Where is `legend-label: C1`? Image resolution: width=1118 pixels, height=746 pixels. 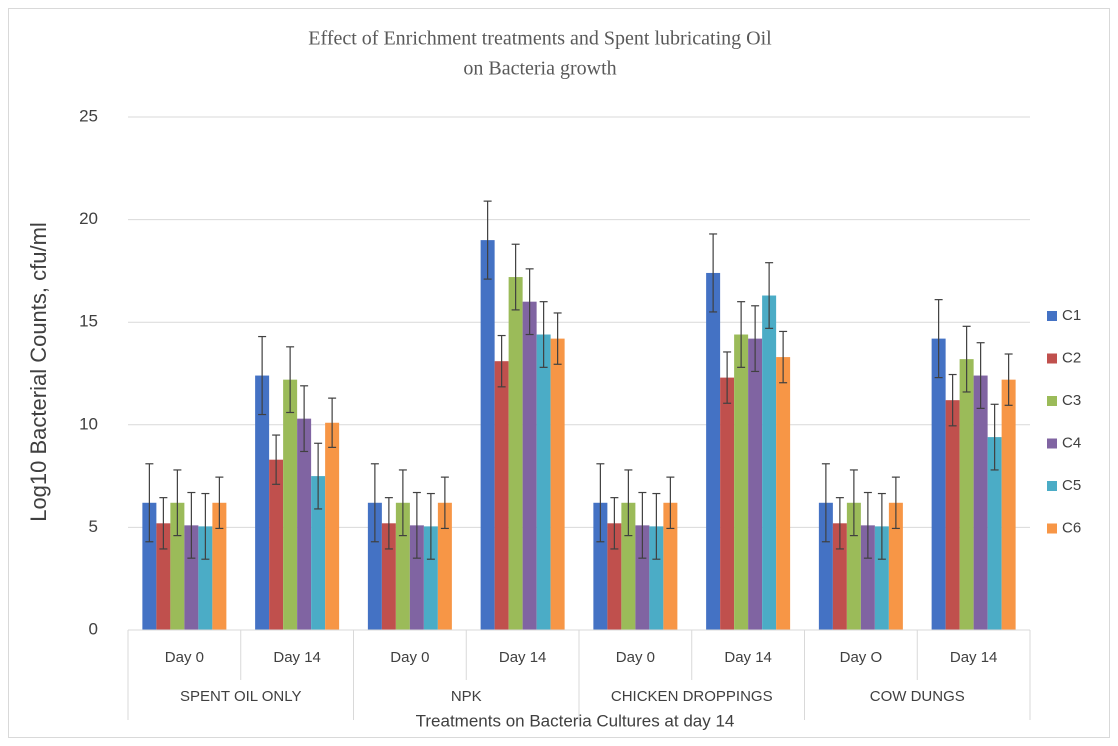
legend-label: C1 is located at coordinates (1071, 315).